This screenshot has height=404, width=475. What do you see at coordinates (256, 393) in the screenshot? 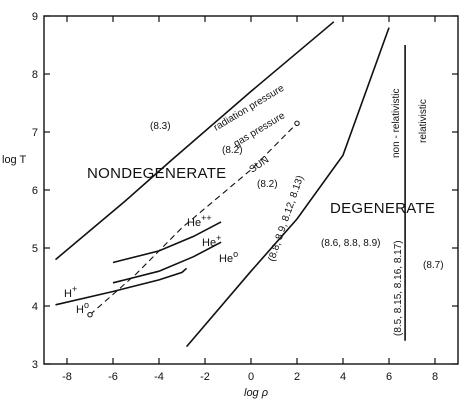
I see `x-axis-title: log ρ` at bounding box center [256, 393].